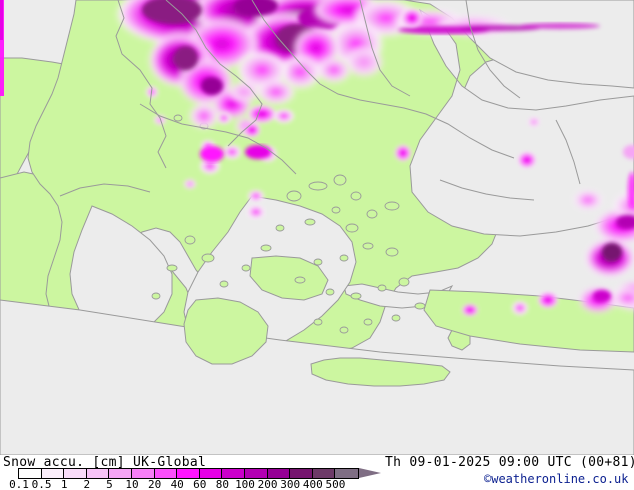  What do you see at coordinates (226, 331) in the screenshot?
I see `land-peloponnese` at bounding box center [226, 331].